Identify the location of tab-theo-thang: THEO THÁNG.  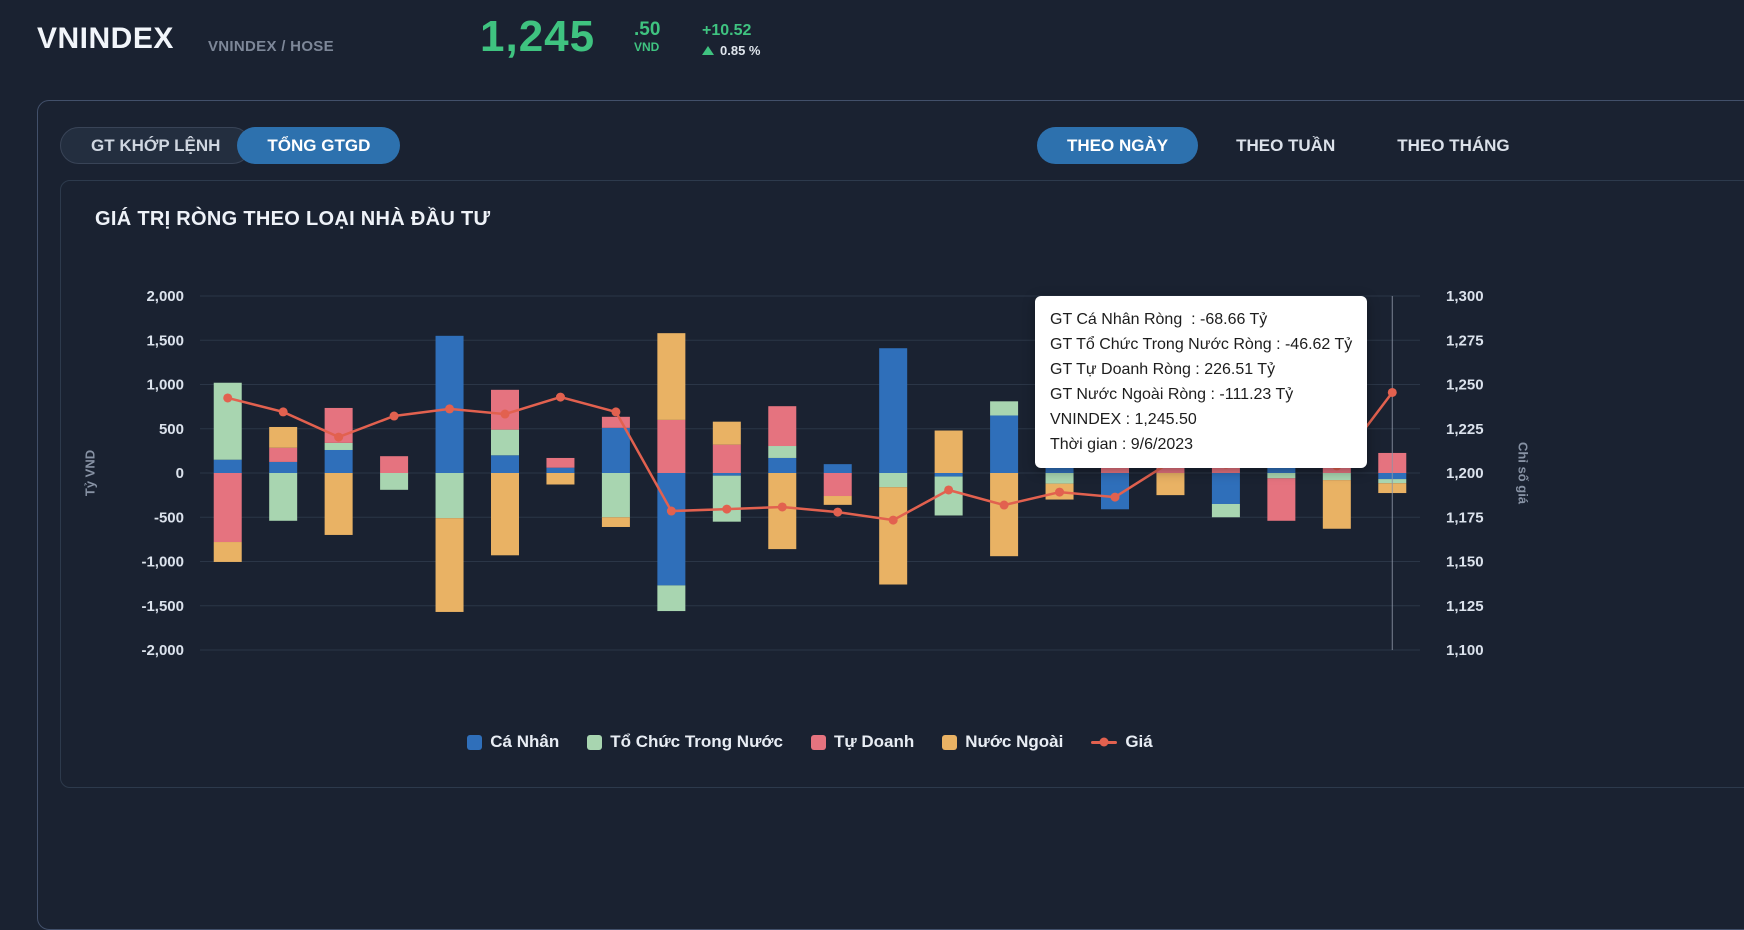
(1453, 145).